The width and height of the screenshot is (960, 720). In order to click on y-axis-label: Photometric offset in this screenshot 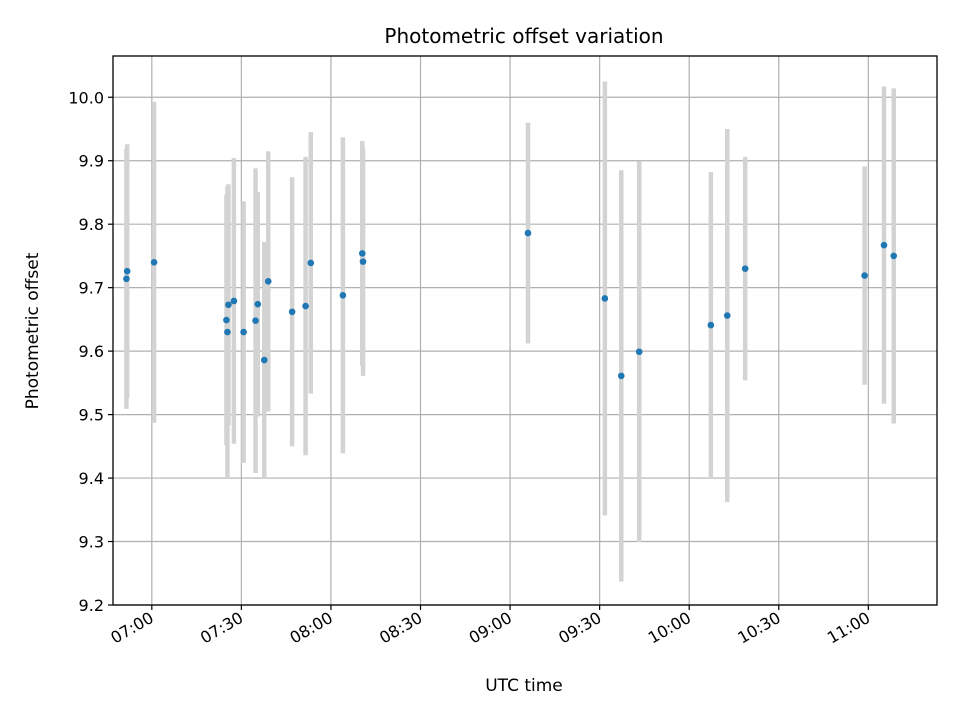, I will do `click(33, 330)`.